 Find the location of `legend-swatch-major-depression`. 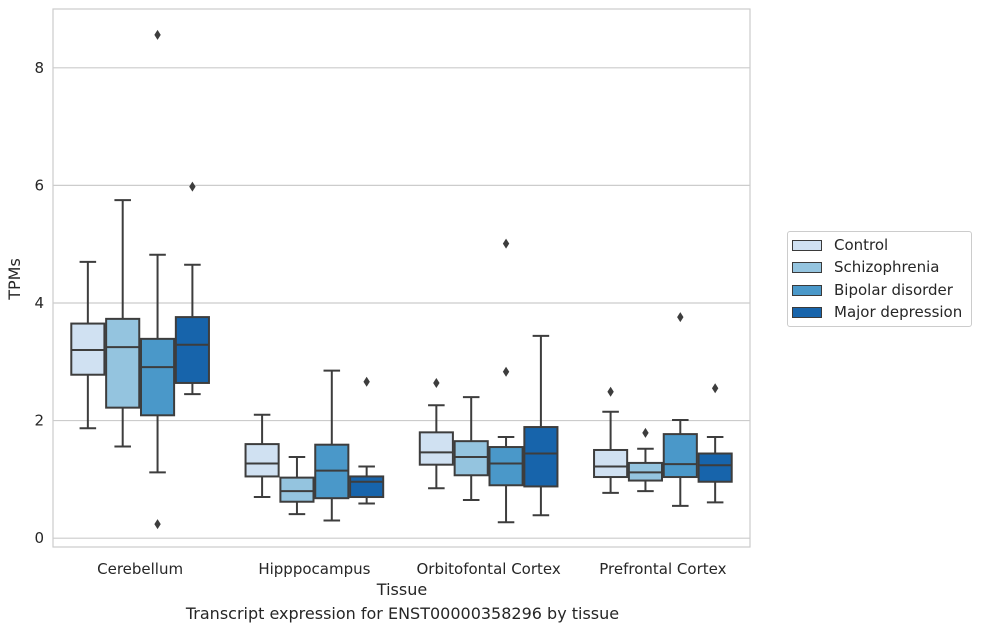

legend-swatch-major-depression is located at coordinates (807, 312).